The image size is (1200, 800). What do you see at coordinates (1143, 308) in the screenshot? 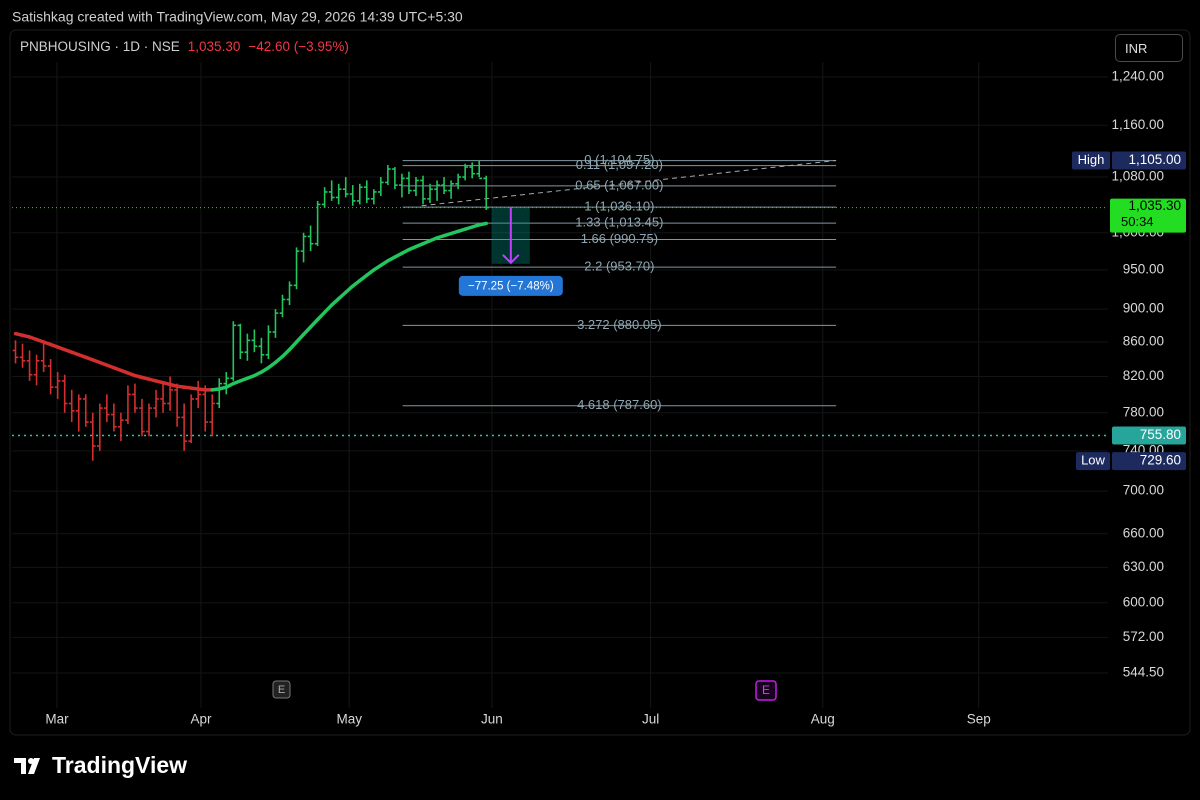
I see `y-tick-label: 900.00` at bounding box center [1143, 308].